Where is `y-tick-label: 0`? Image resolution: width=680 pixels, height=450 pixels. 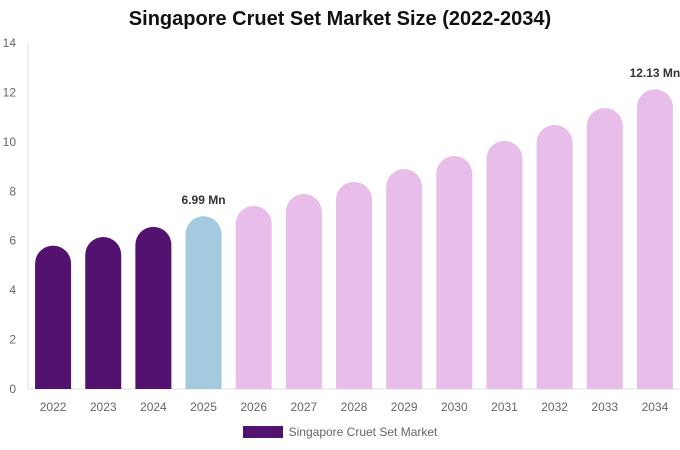
y-tick-label: 0 is located at coordinates (12, 389).